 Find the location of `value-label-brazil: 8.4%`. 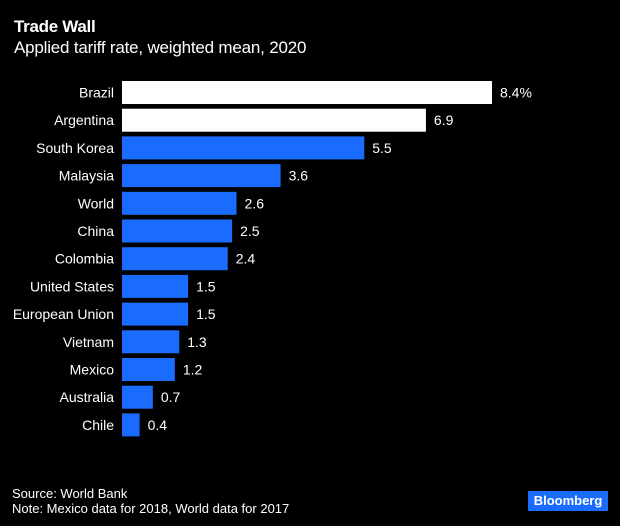

value-label-brazil: 8.4% is located at coordinates (516, 93).